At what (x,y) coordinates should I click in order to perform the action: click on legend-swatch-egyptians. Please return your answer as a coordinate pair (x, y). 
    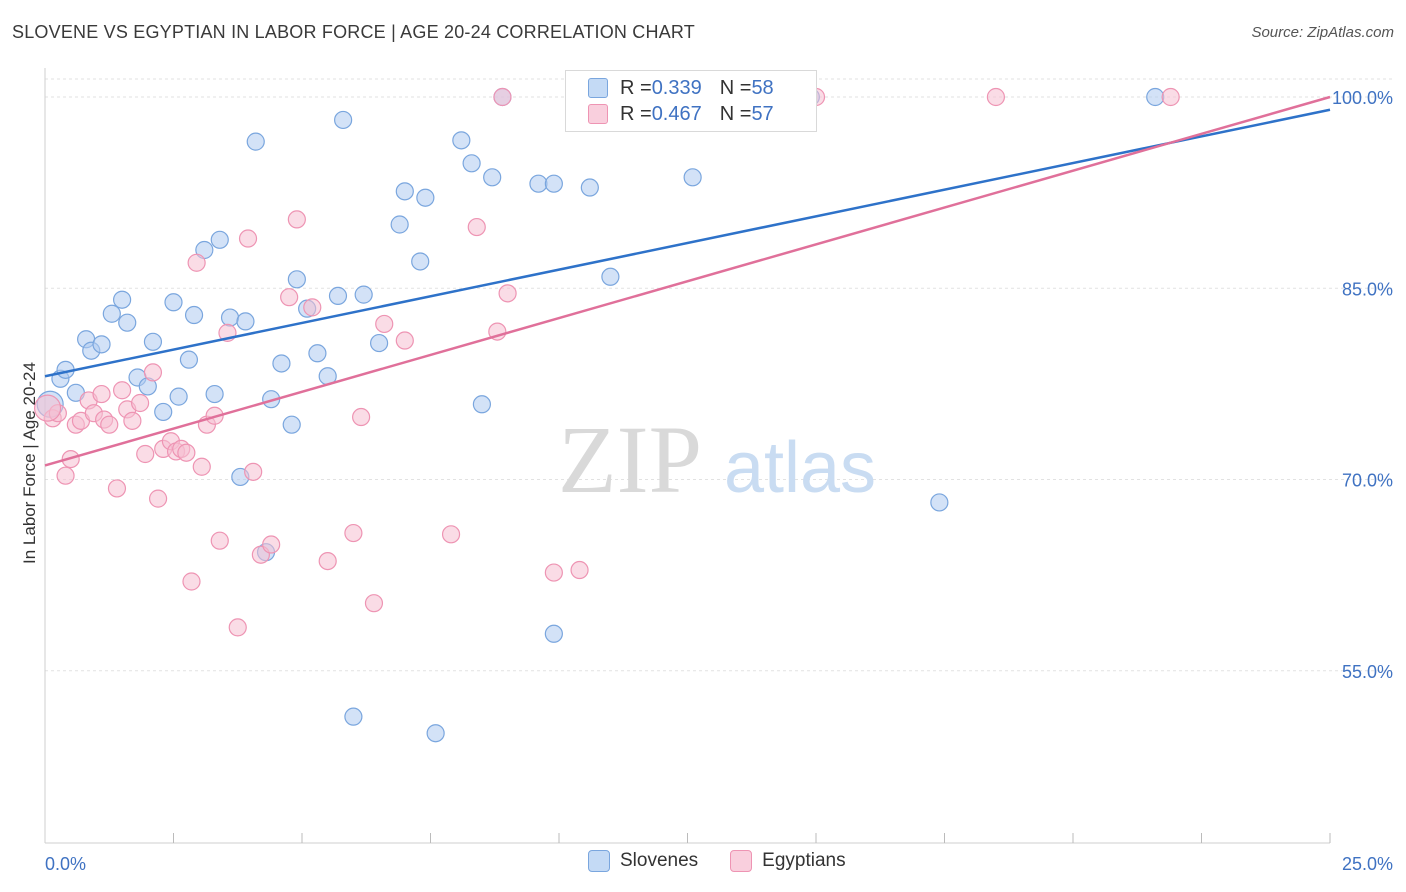
    Looking at the image, I should click on (741, 861).